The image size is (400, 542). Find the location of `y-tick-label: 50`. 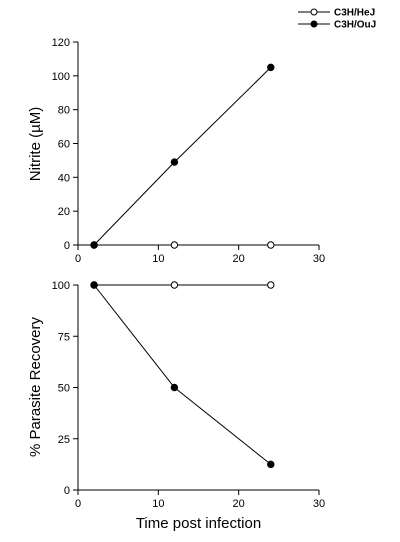

y-tick-label: 50 is located at coordinates (64, 389).